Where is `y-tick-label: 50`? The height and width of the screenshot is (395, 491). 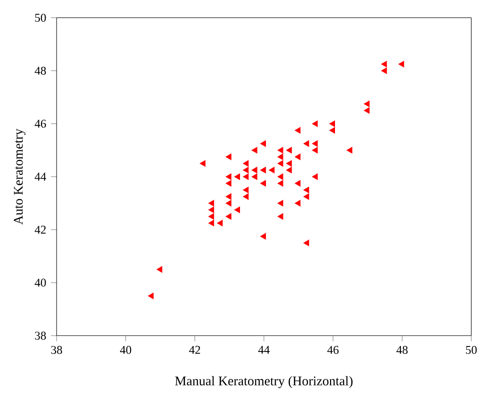 y-tick-label: 50 is located at coordinates (40, 18).